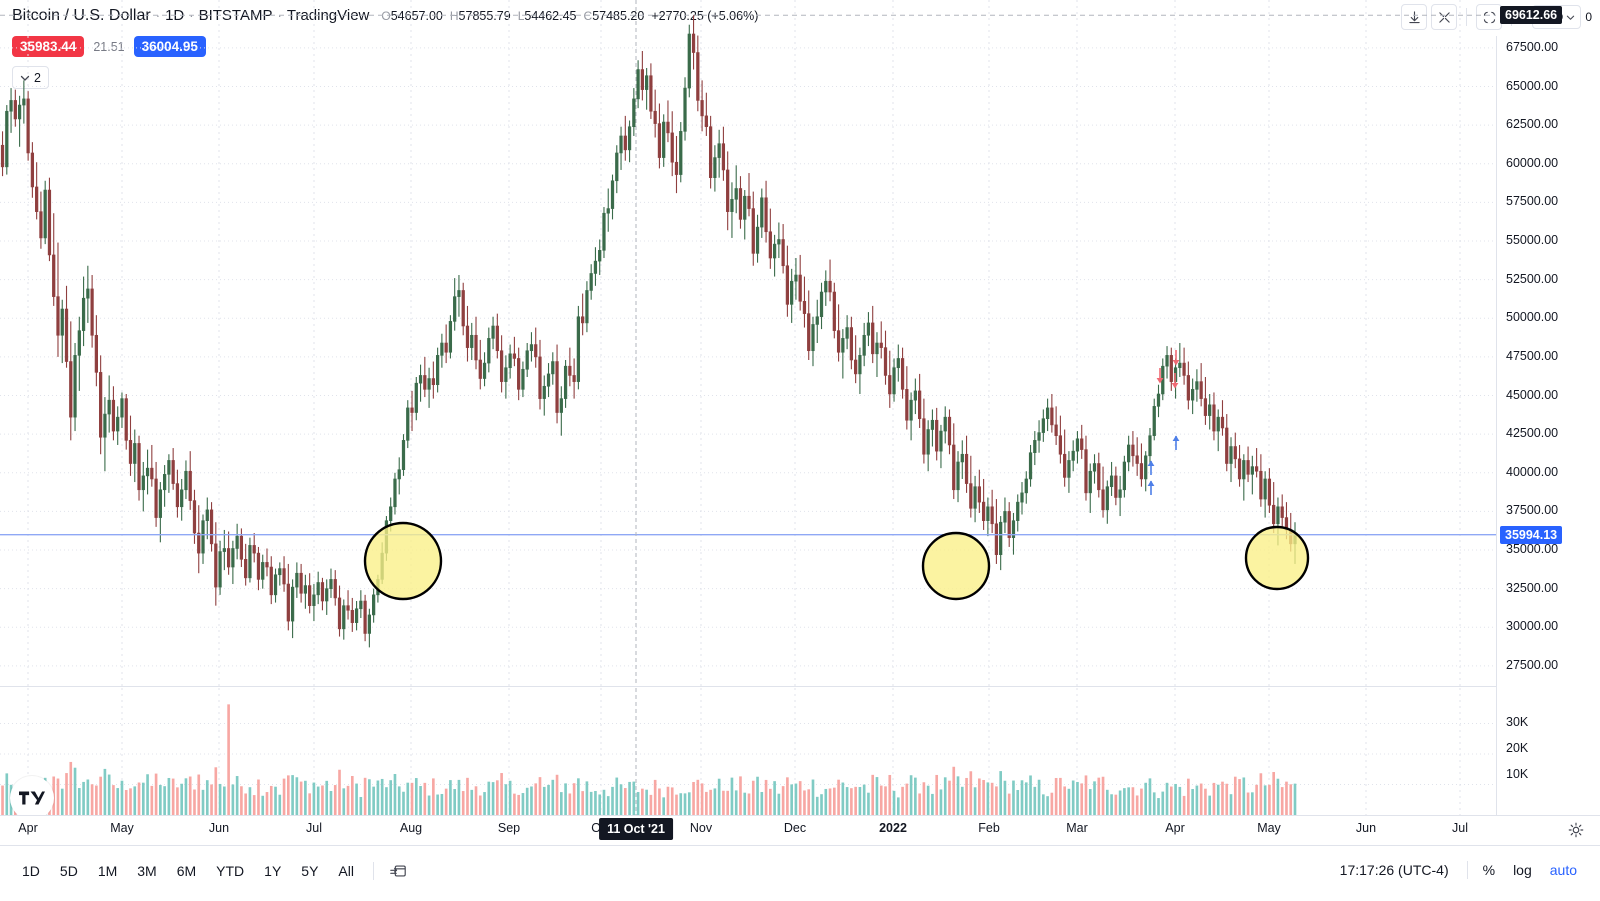 The height and width of the screenshot is (901, 1600). Describe the element at coordinates (230, 871) in the screenshot. I see `range-button-ytd: YTD` at that location.